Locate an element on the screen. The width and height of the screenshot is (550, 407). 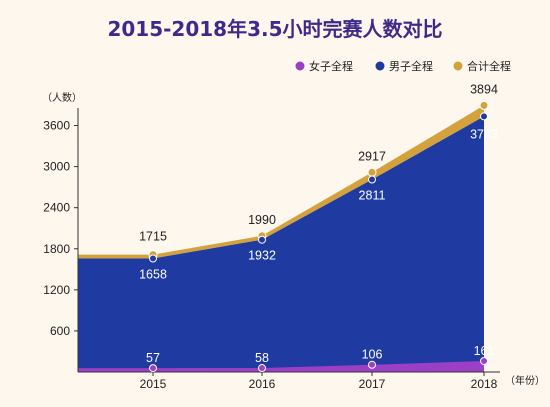
data-label-male: 1932 is located at coordinates (262, 256).